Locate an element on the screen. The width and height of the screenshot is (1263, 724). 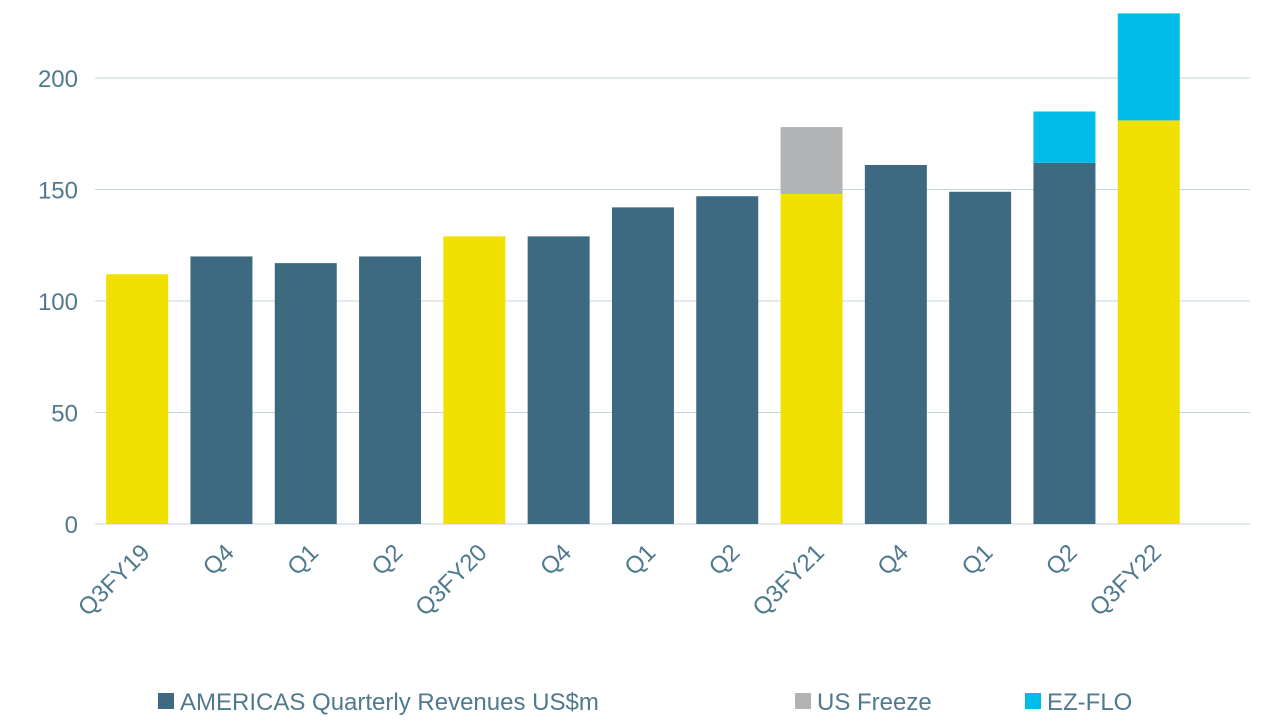
legend-label: AMERICAS Quarterly Revenues US$m is located at coordinates (389, 702).